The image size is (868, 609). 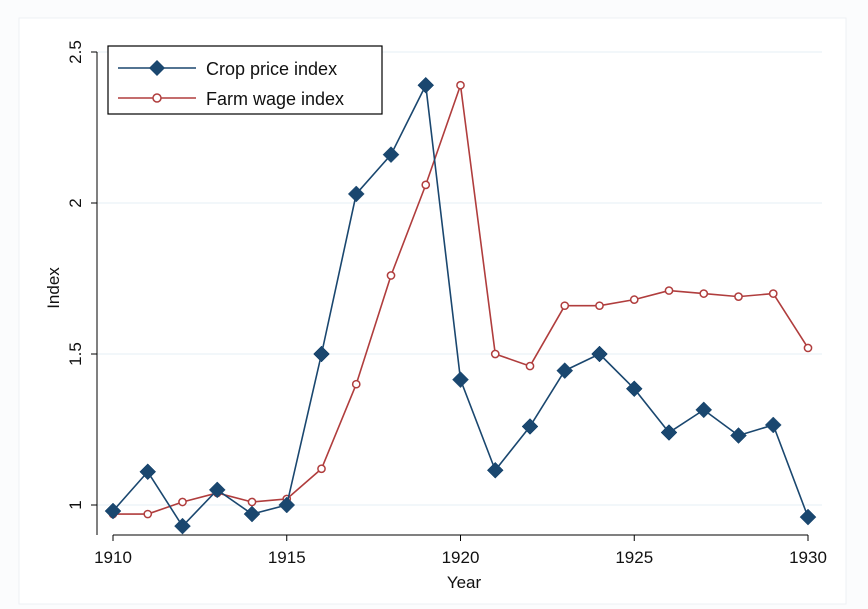 What do you see at coordinates (75, 52) in the screenshot?
I see `y-tick-label: 2.5` at bounding box center [75, 52].